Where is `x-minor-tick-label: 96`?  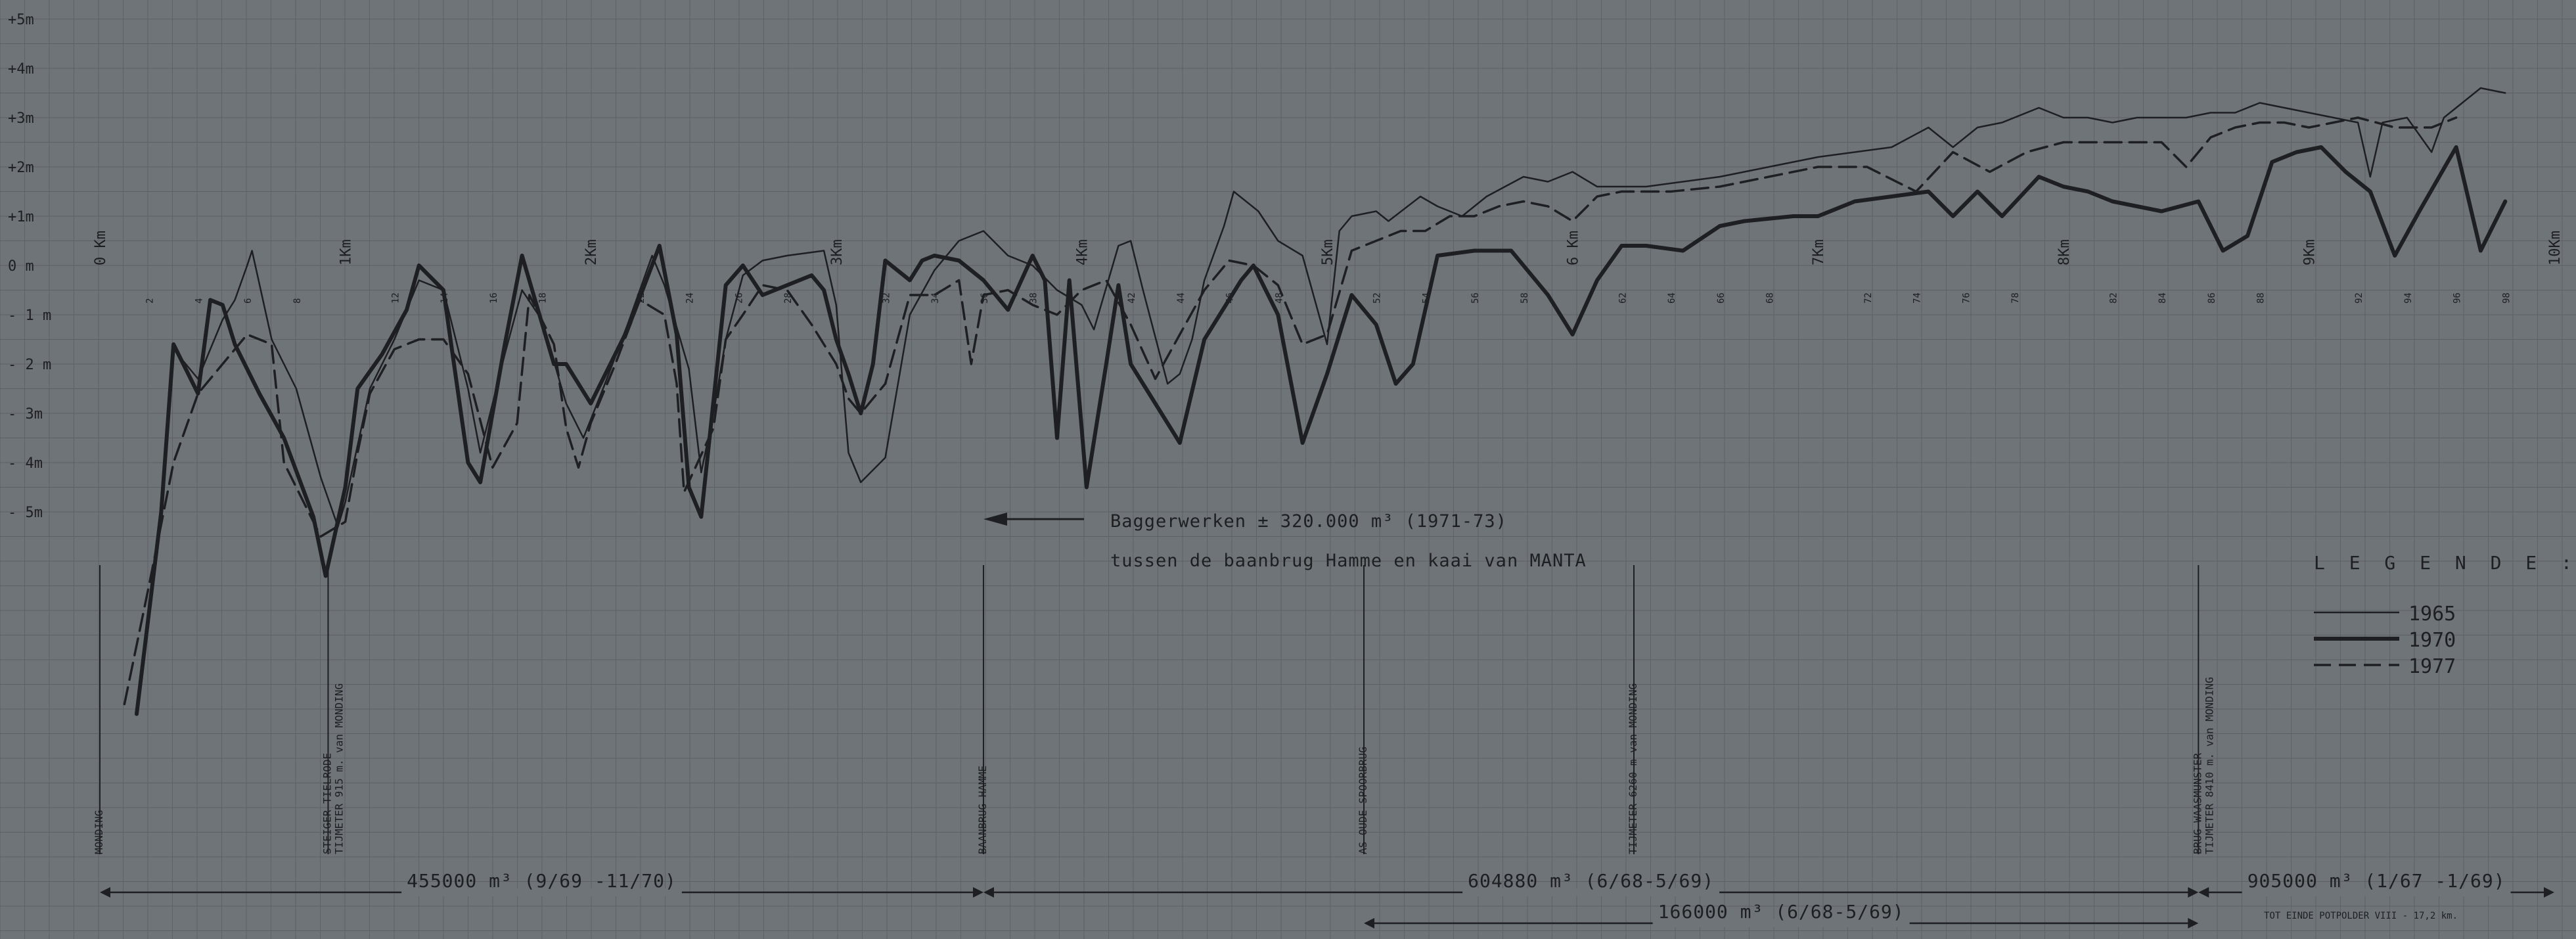
x-minor-tick-label: 96 is located at coordinates (2457, 298).